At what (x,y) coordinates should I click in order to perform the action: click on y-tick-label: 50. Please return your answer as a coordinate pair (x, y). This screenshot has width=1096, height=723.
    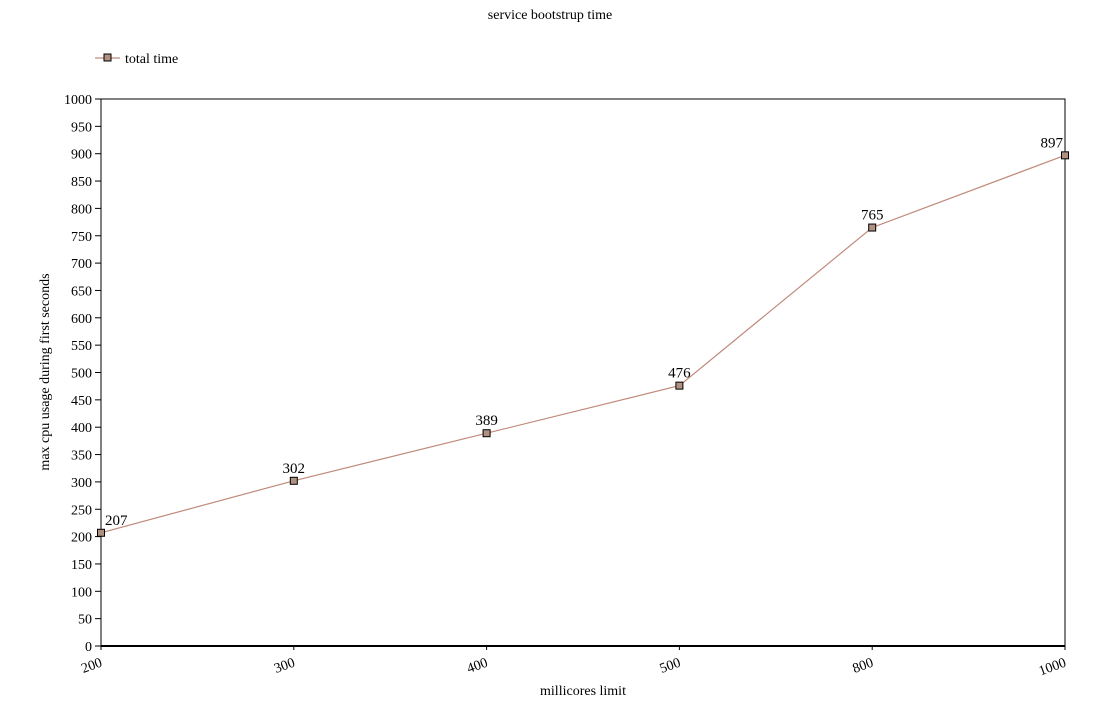
    Looking at the image, I should click on (85, 620).